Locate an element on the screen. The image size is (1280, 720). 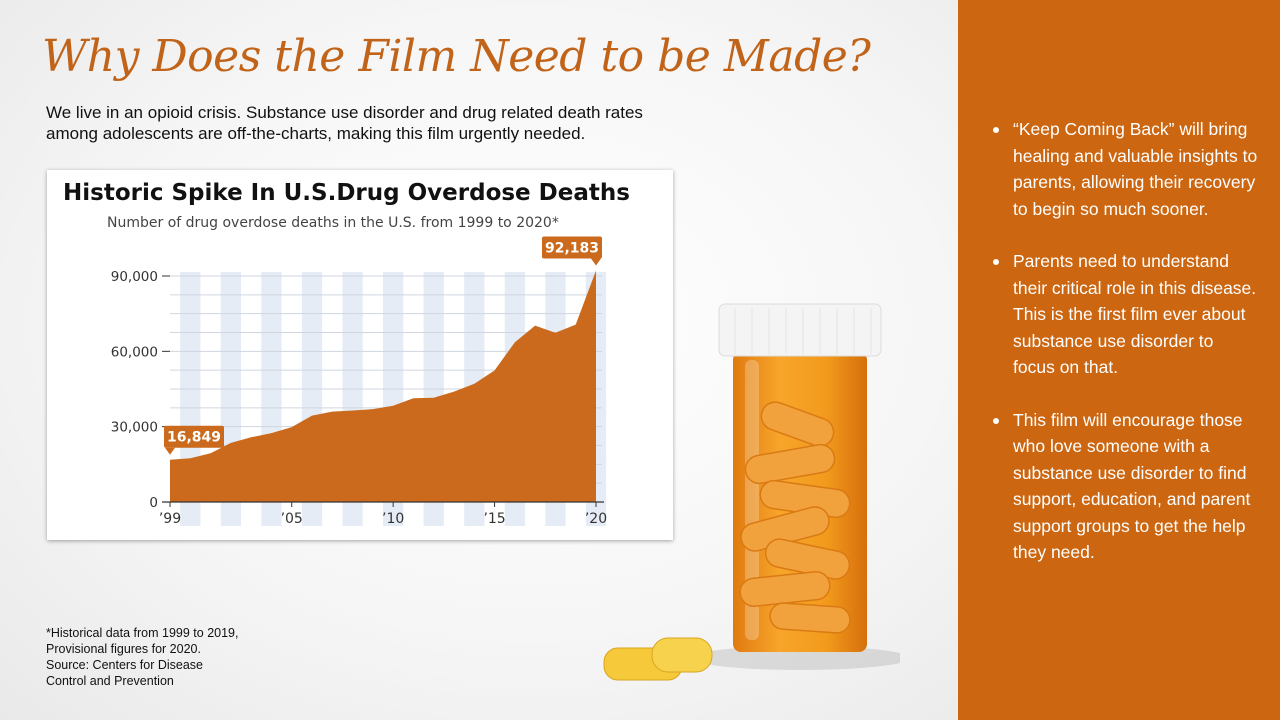
page-title: Why Does the Film Need to be Made? is located at coordinates (456, 56).